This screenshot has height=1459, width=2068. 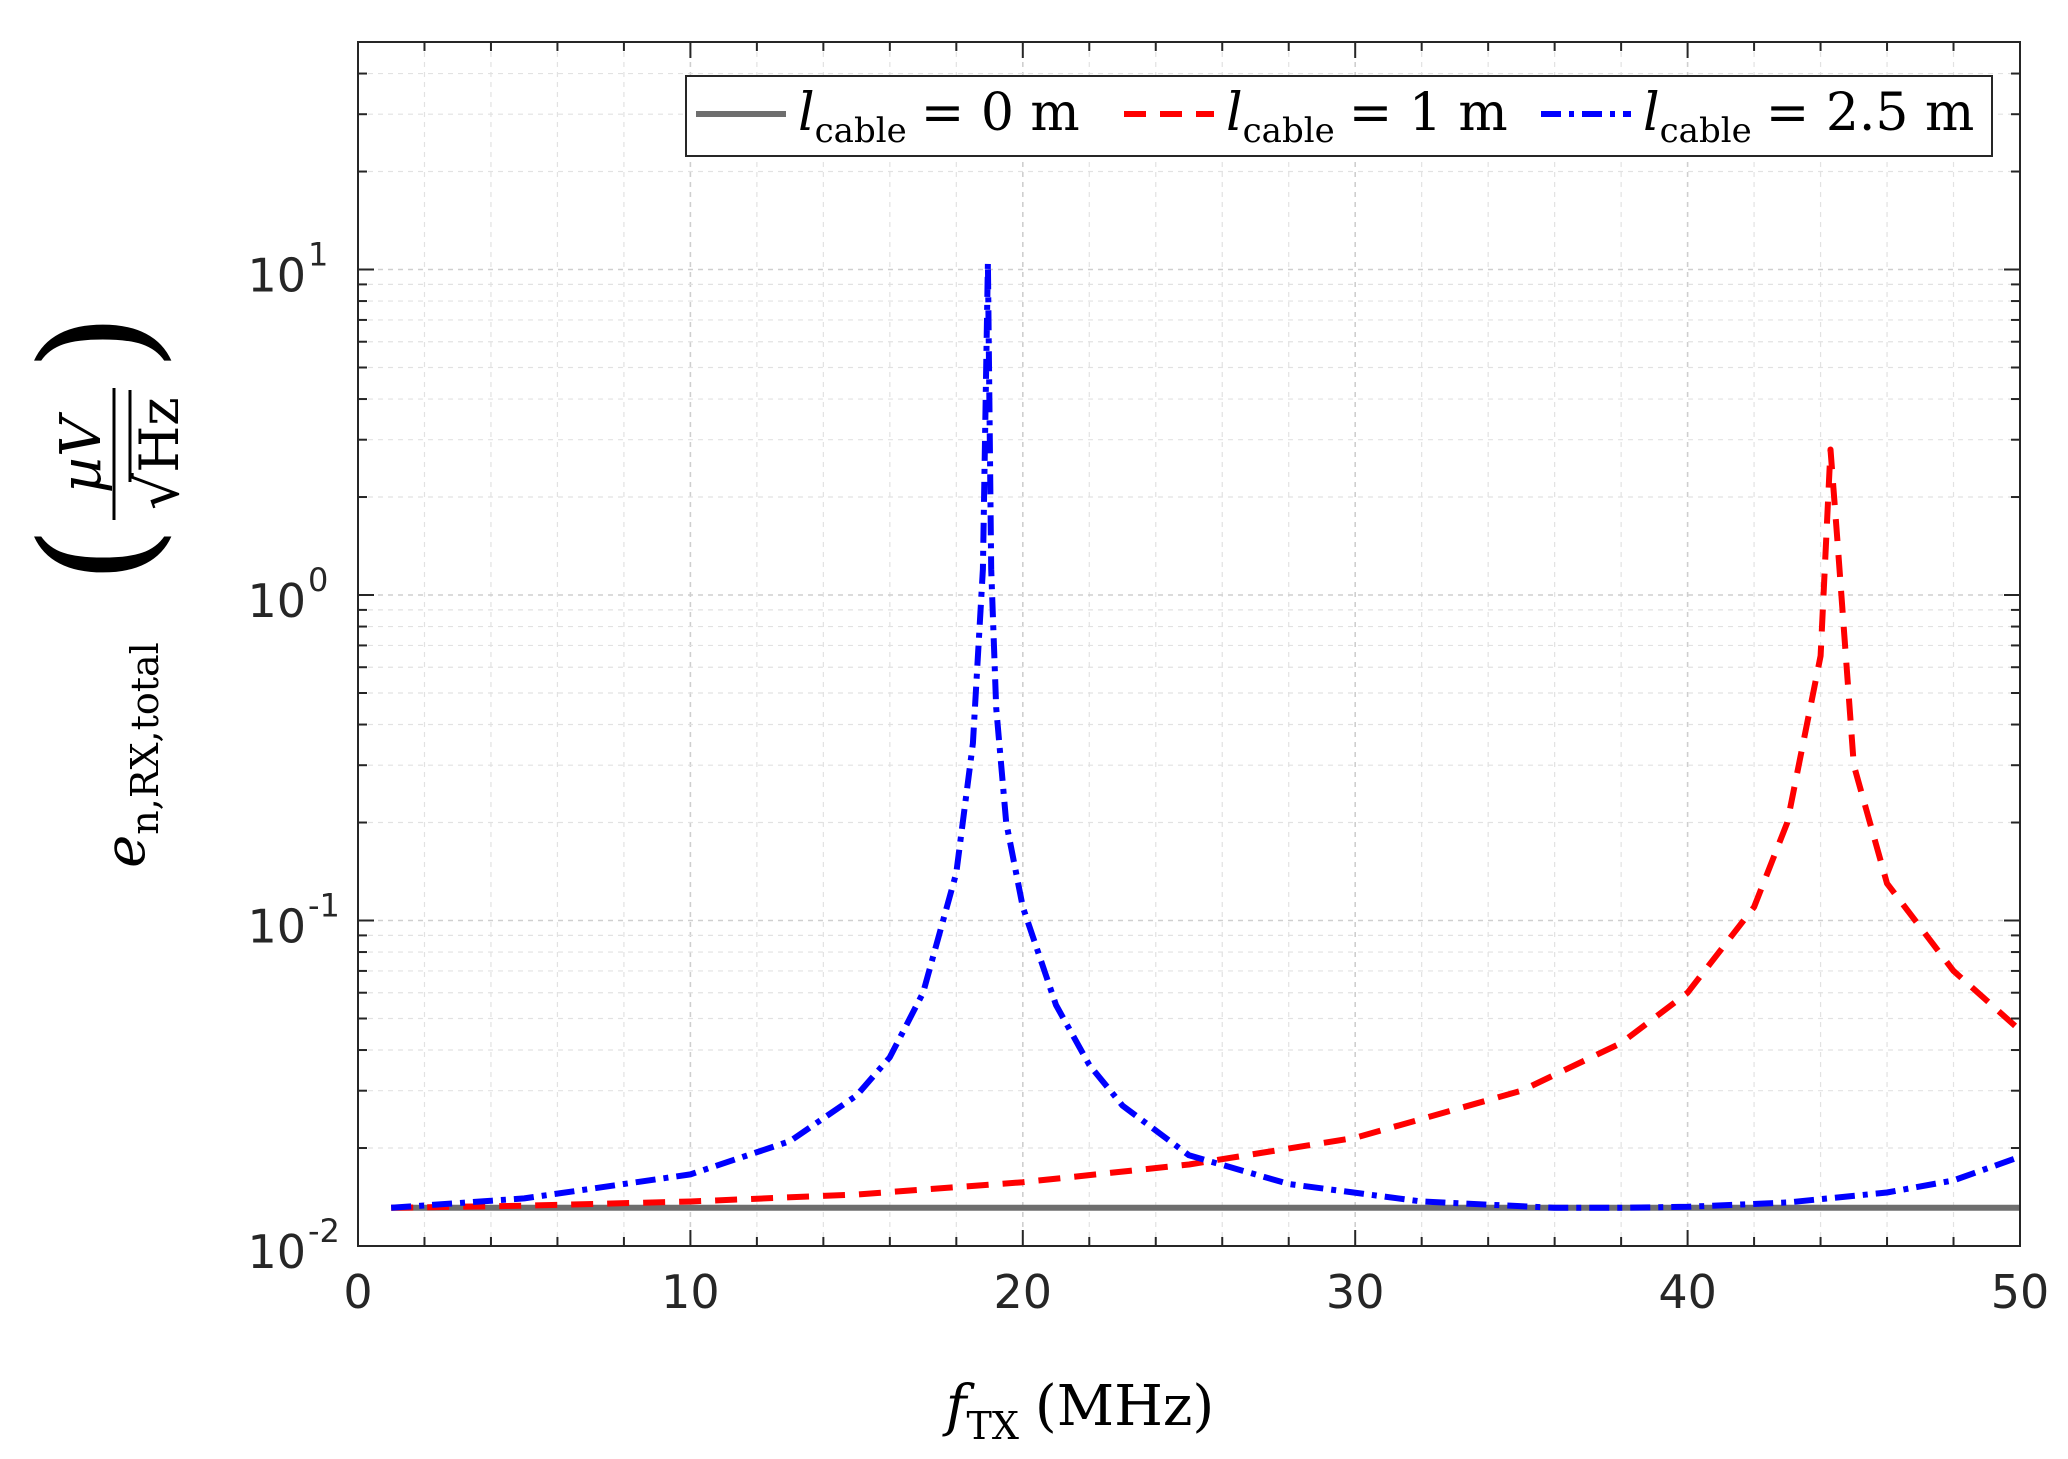 What do you see at coordinates (158, 491) in the screenshot?
I see `sqrt-sign: √` at bounding box center [158, 491].